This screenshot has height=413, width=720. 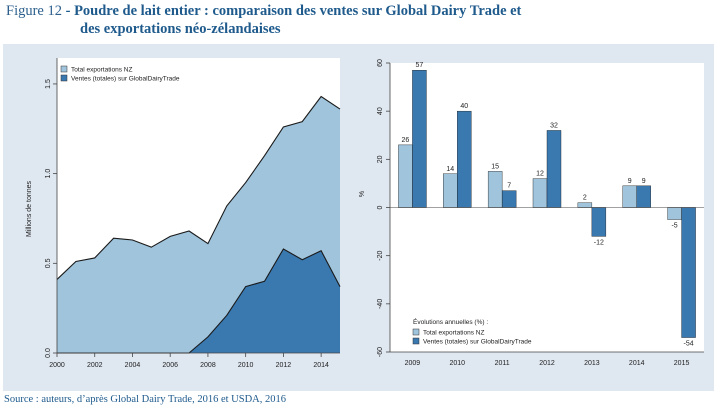 I want to click on area-x-tick-label: 2002, so click(x=95, y=365).